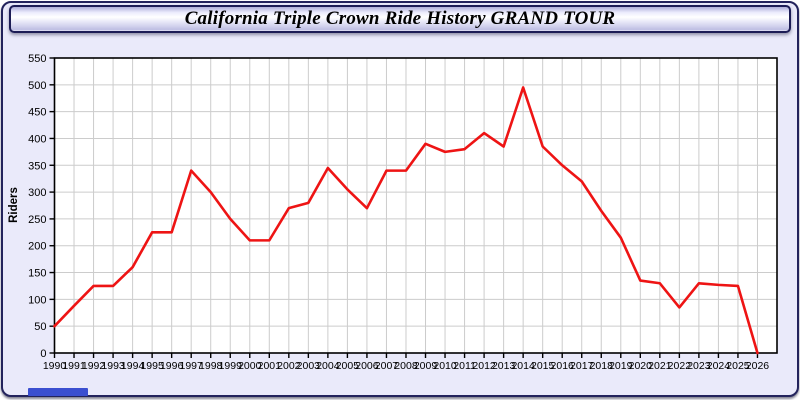  What do you see at coordinates (641, 366) in the screenshot?
I see `svg-text: 2020` at bounding box center [641, 366].